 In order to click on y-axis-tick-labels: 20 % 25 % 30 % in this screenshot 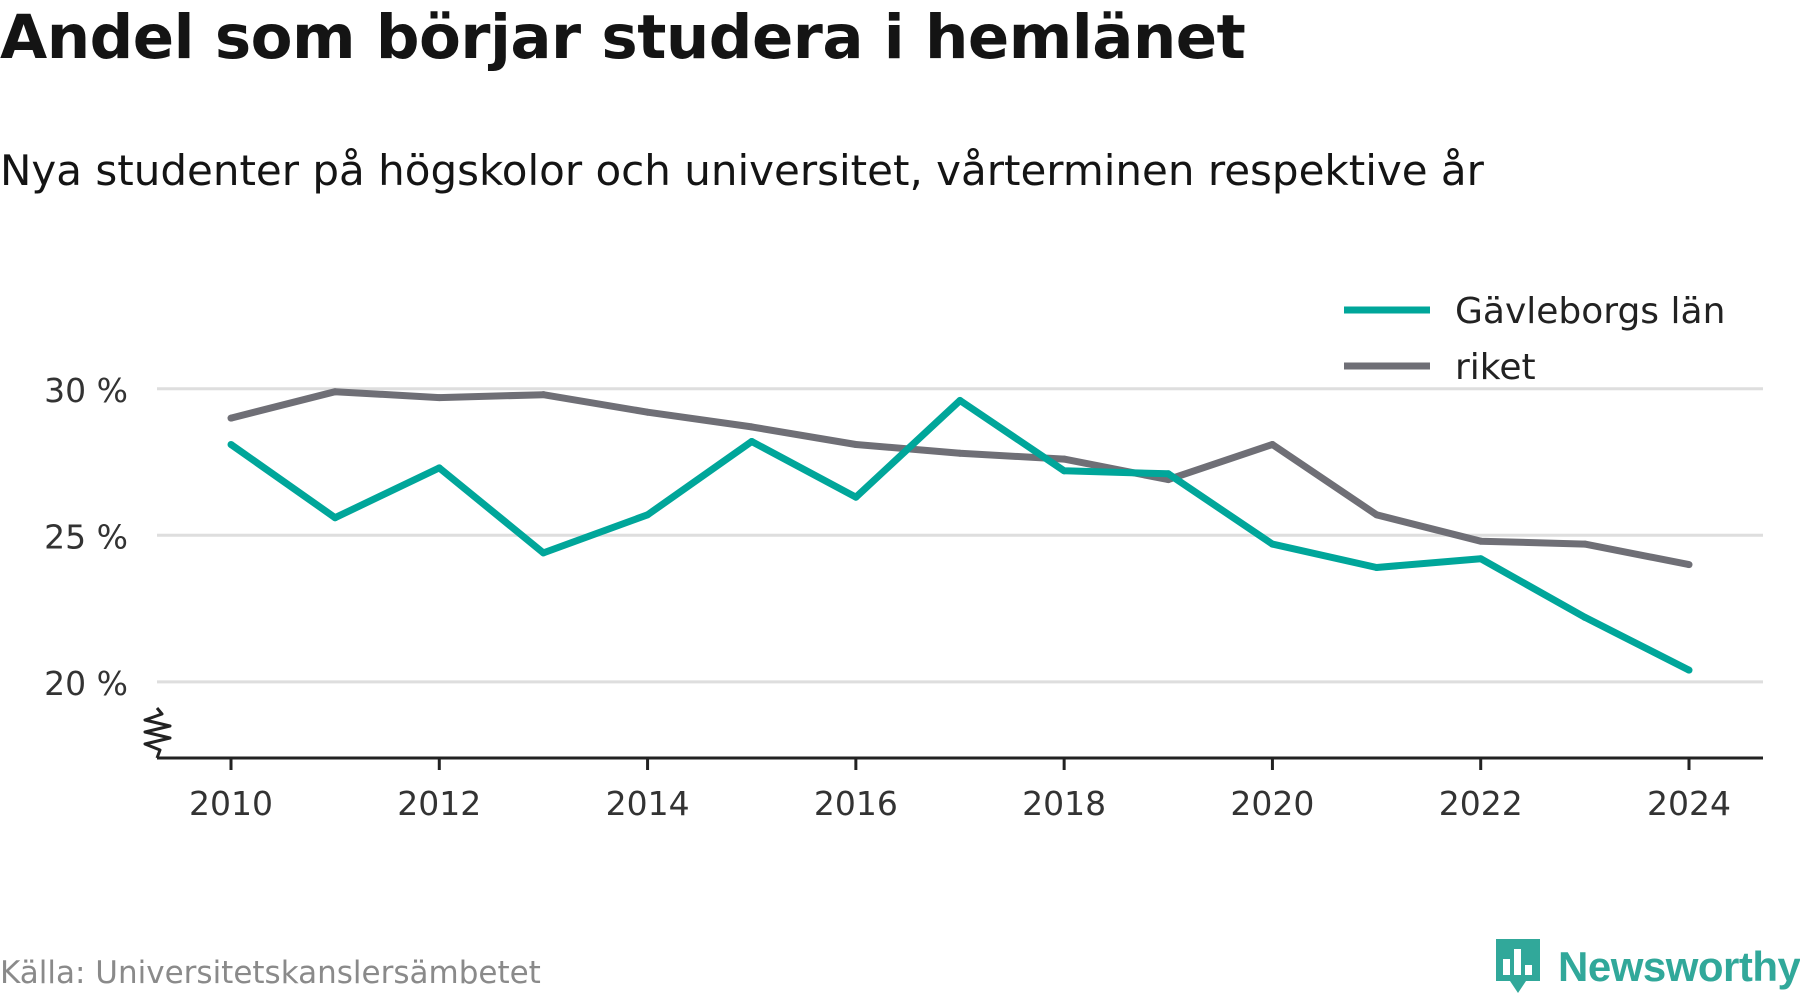, I will do `click(86, 537)`.